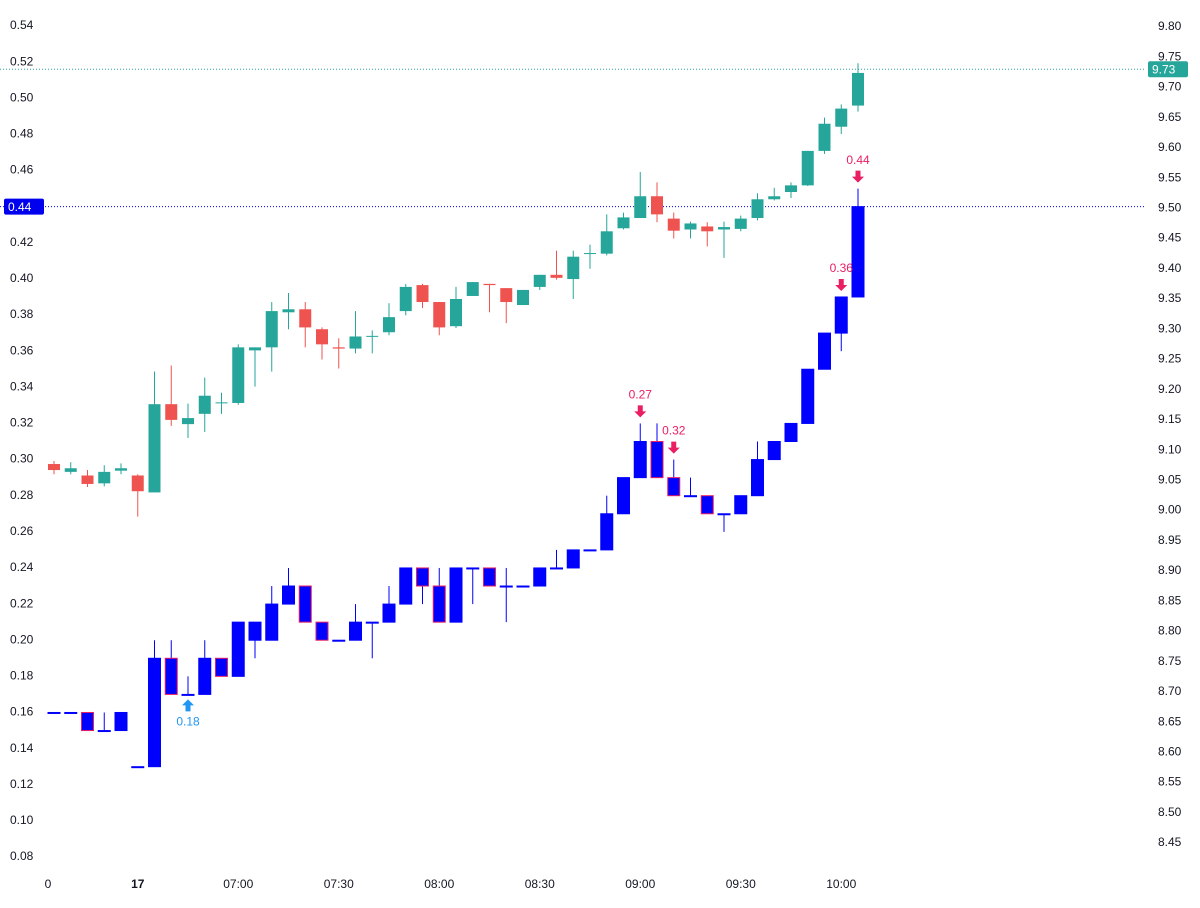 This screenshot has height=908, width=1200. What do you see at coordinates (641, 395) in the screenshot?
I see `annotation-label: 0.27` at bounding box center [641, 395].